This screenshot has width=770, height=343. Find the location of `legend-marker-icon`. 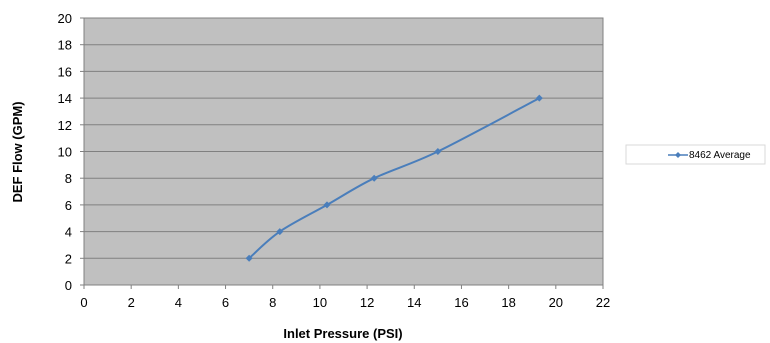

legend-marker-icon is located at coordinates (678, 155).